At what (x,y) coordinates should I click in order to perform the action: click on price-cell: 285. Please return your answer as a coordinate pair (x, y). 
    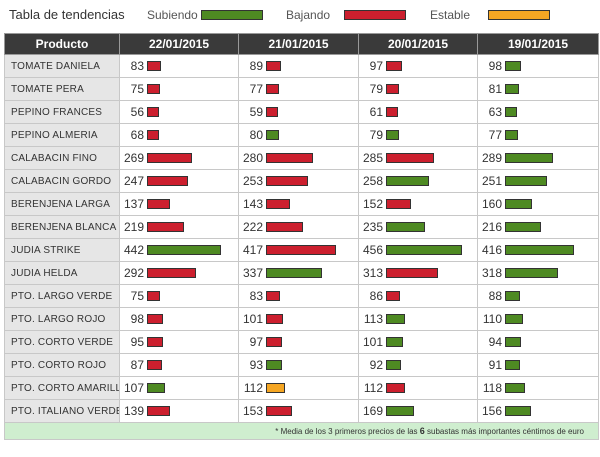
    Looking at the image, I should click on (418, 158).